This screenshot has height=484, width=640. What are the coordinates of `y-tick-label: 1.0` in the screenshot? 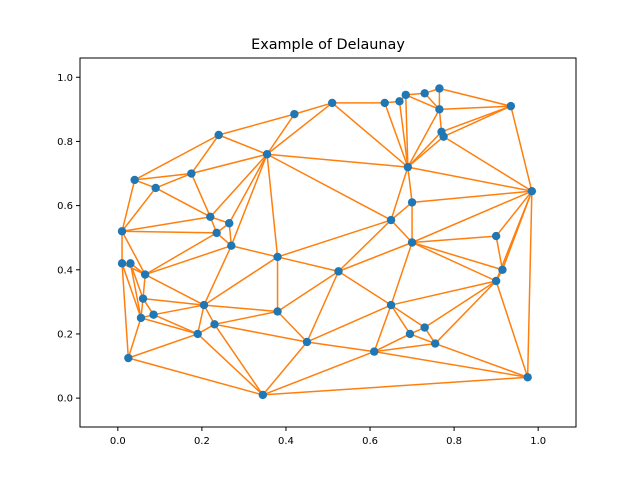 It's located at (65, 78).